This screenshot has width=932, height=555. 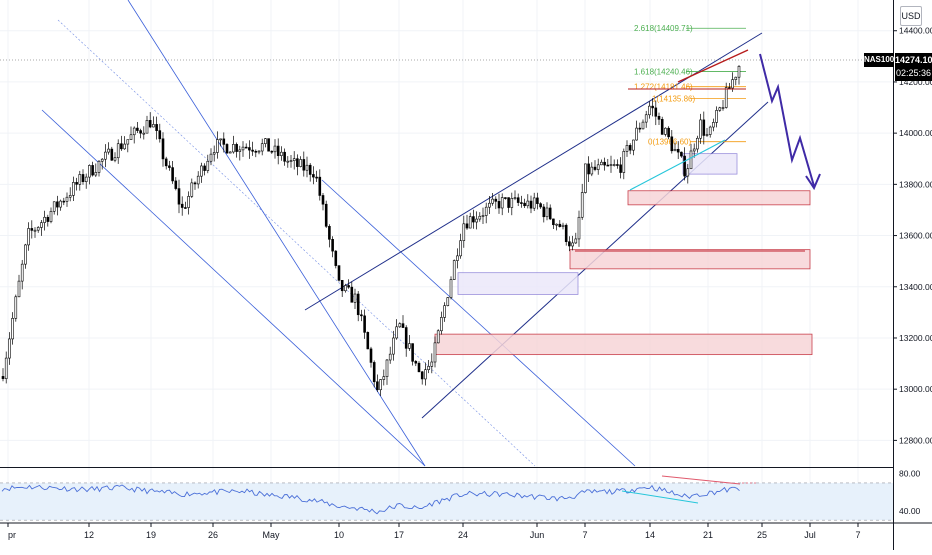 I want to click on time-tick-label: pr, so click(x=12, y=535).